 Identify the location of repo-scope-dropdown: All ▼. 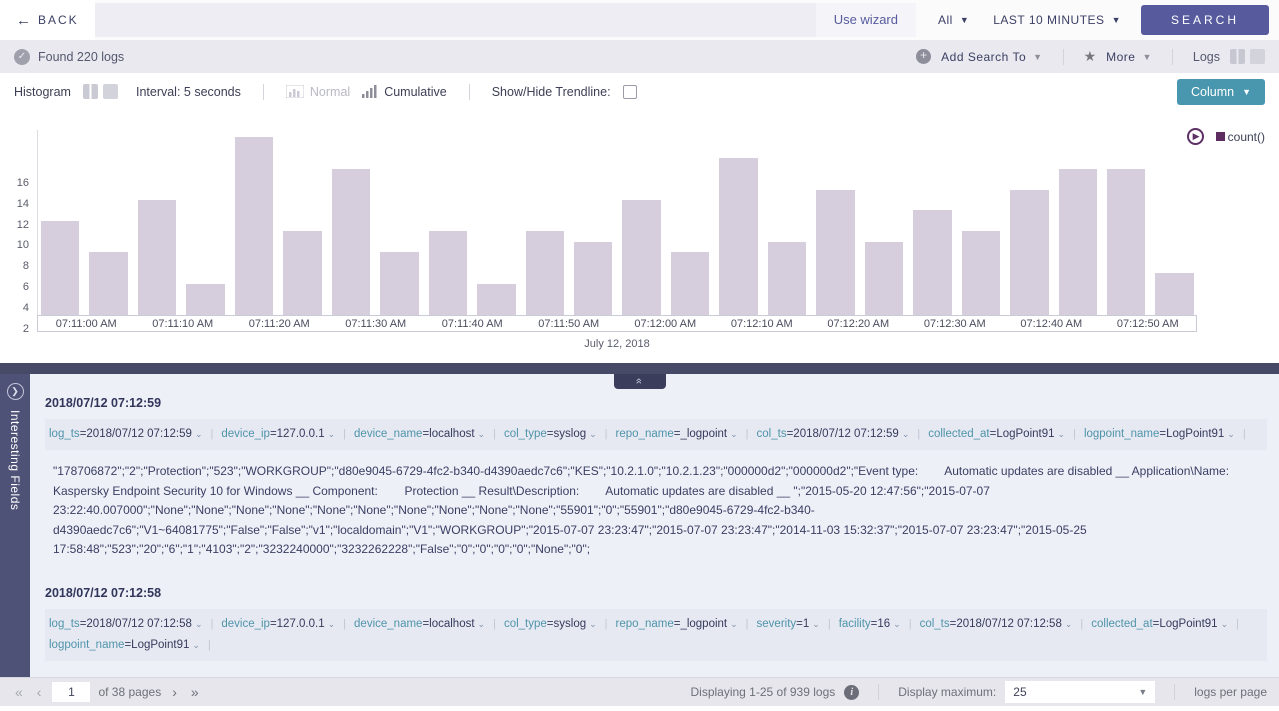
(953, 20).